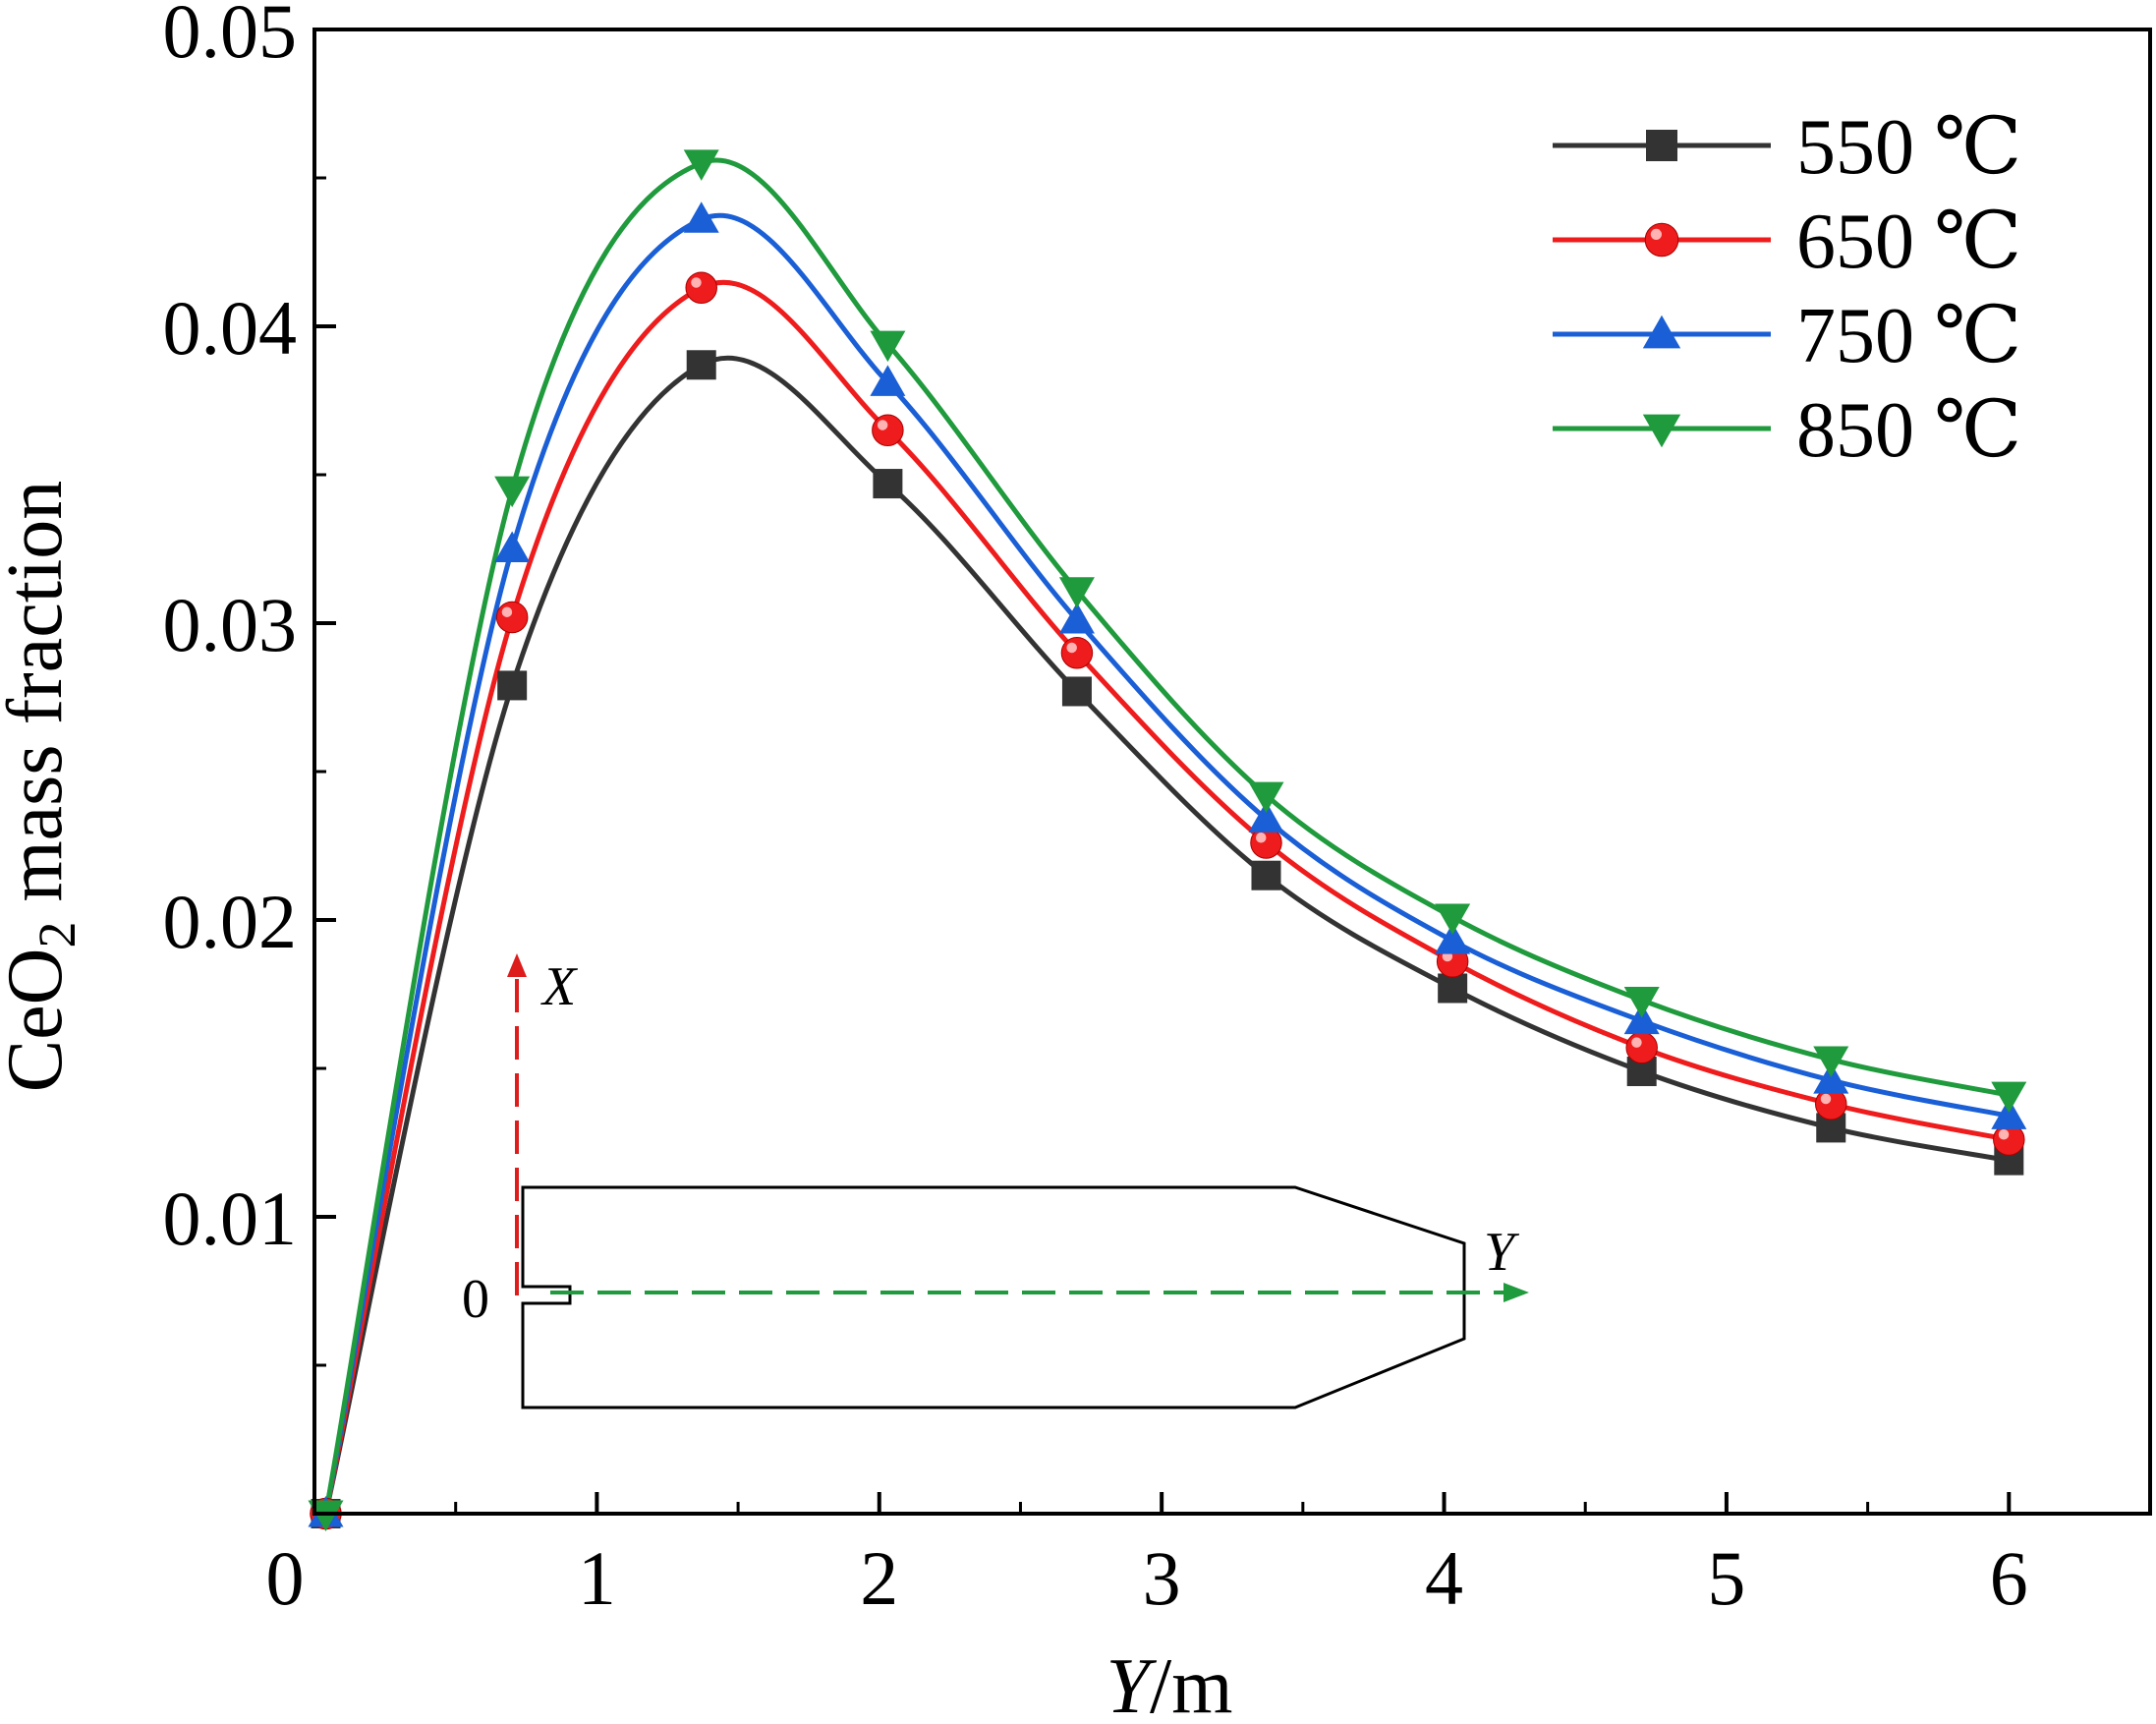  I want to click on y-tick-label: 0.04, so click(230, 328).